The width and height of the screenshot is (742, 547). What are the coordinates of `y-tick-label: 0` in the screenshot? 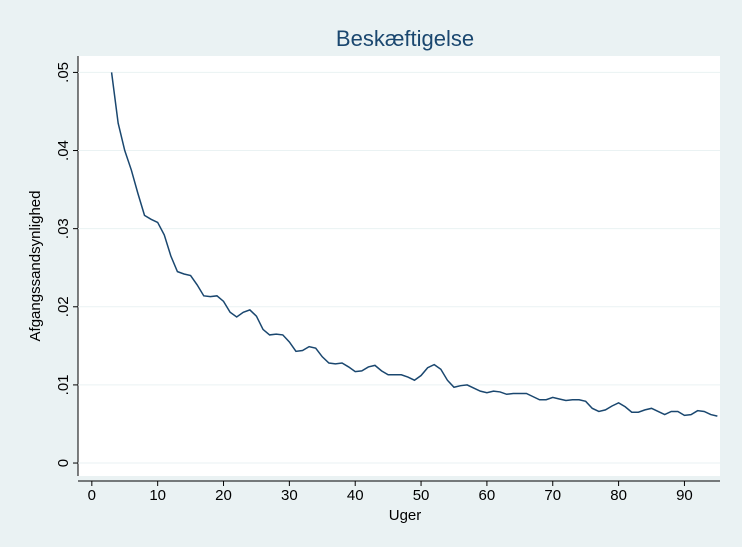 It's located at (63, 463).